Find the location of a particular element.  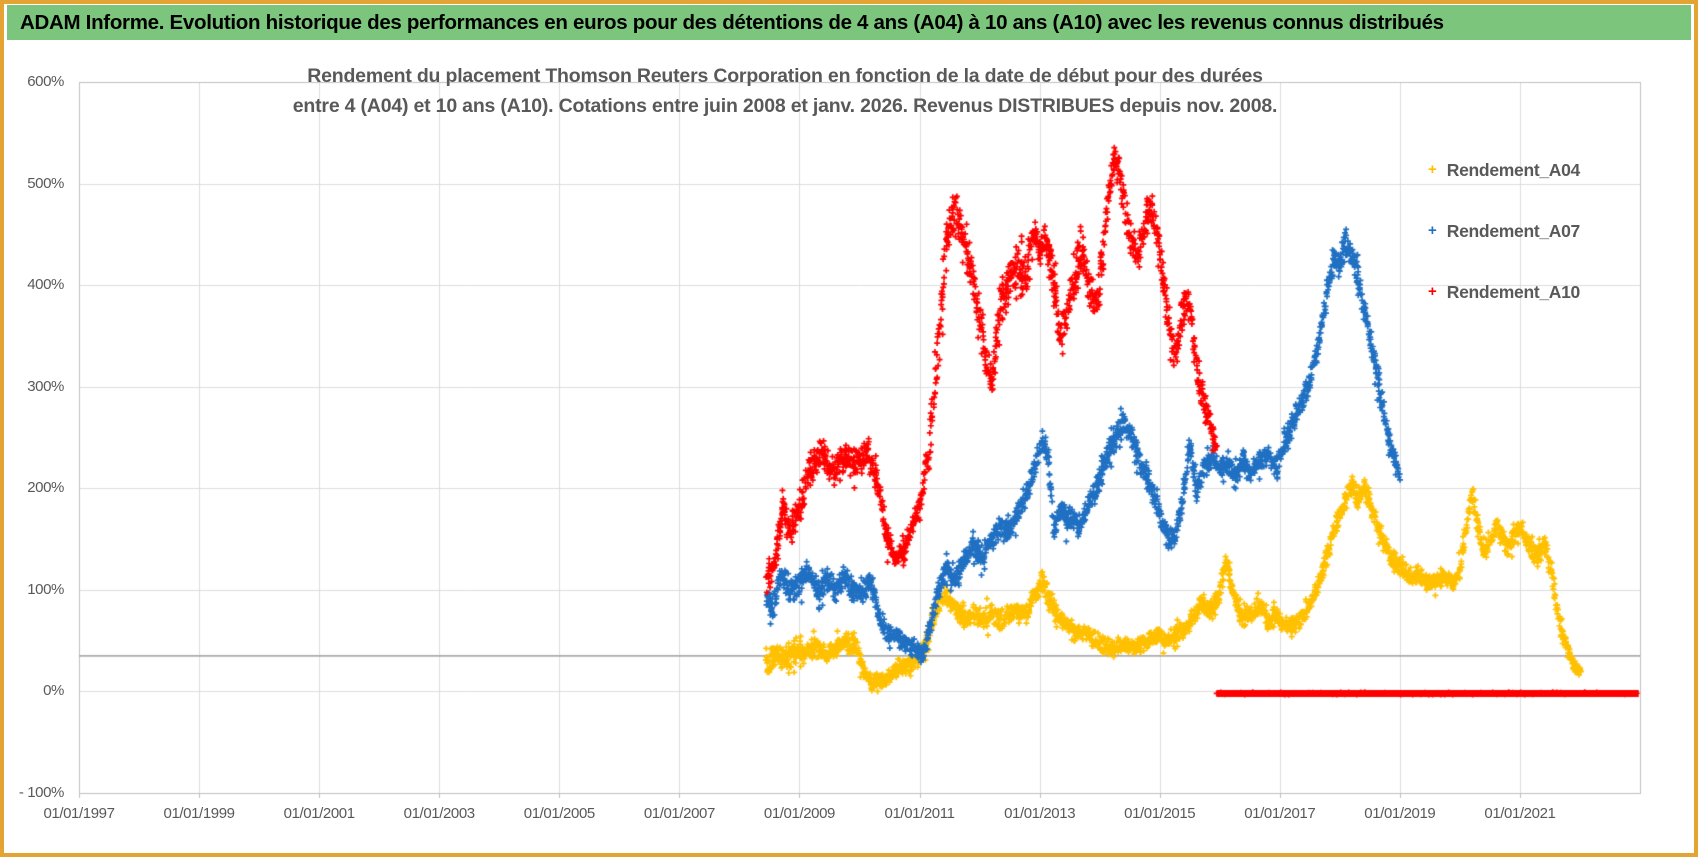

x-tick-label: 01/01/1997 is located at coordinates (79, 813).